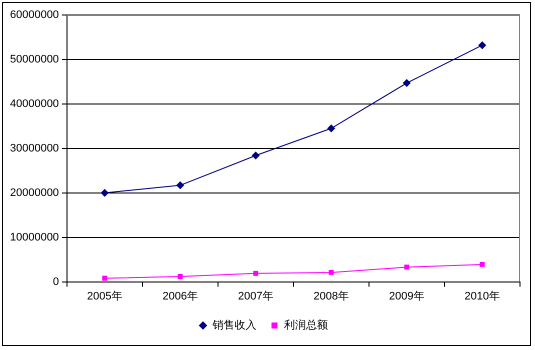 This screenshot has width=535, height=350. Describe the element at coordinates (34, 237) in the screenshot. I see `y-tick-label: 10000000` at that location.